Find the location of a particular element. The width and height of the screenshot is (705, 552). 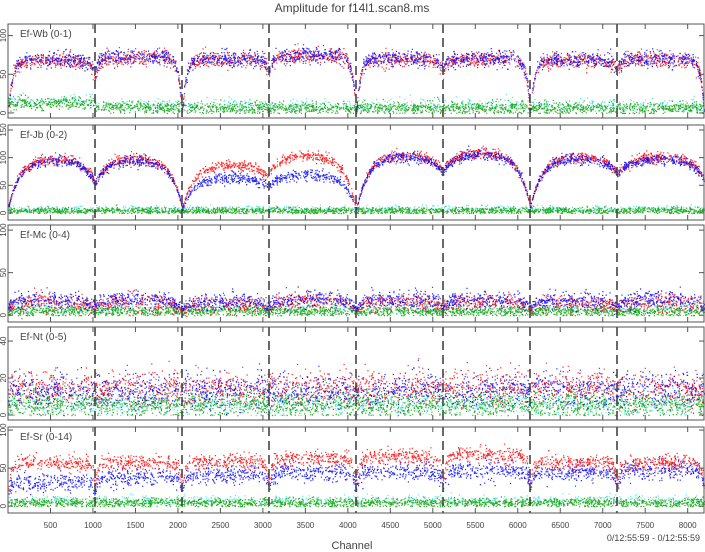

x-tick-label: 3500 is located at coordinates (305, 525).